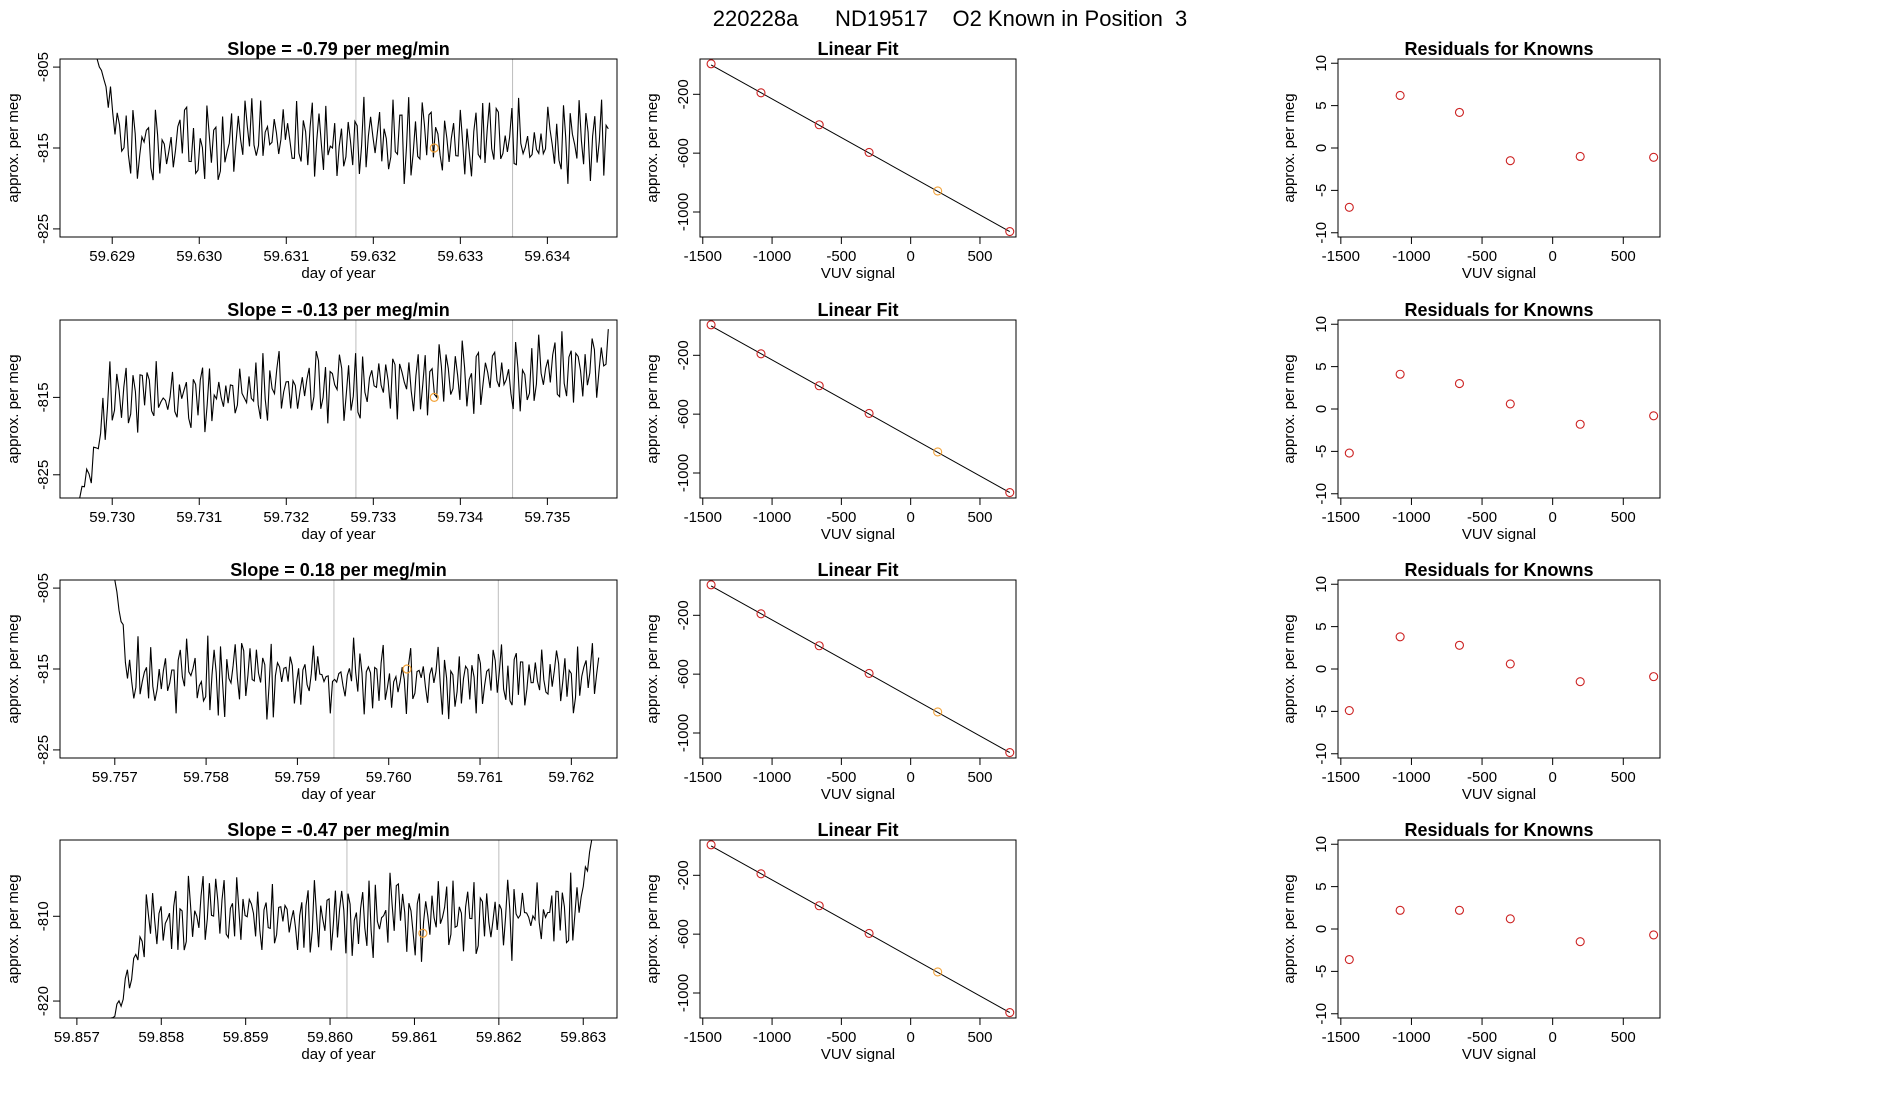  I want to click on row3-ts-ylabel: approx. per meg, so click(13, 668).